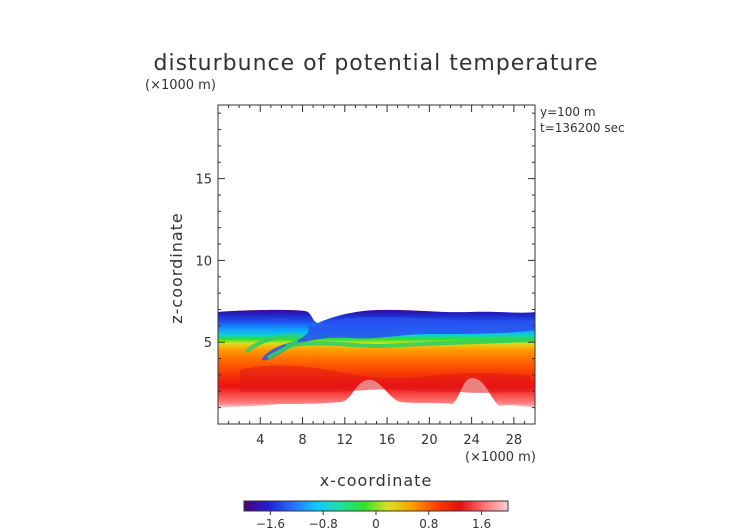 This screenshot has height=532, width=752. Describe the element at coordinates (180, 85) in the screenshot. I see `z-units-label: (×1000 m)` at that location.